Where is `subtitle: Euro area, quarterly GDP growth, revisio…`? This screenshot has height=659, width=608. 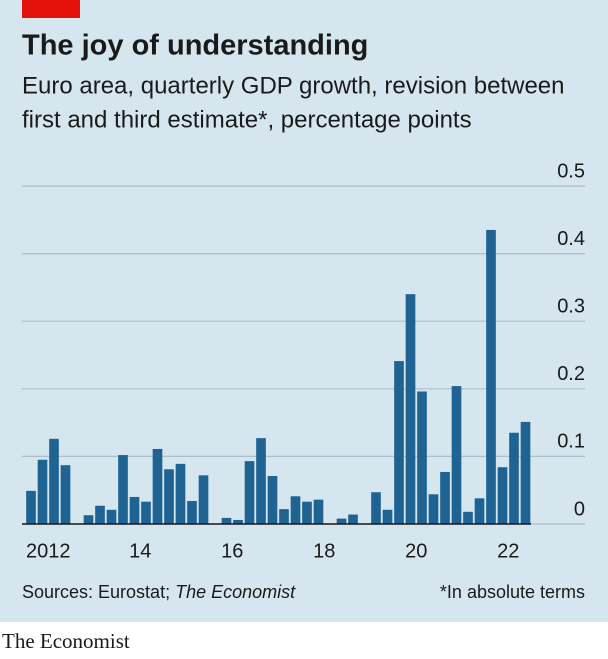
subtitle: Euro area, quarterly GDP growth, revisio… is located at coordinates (293, 85).